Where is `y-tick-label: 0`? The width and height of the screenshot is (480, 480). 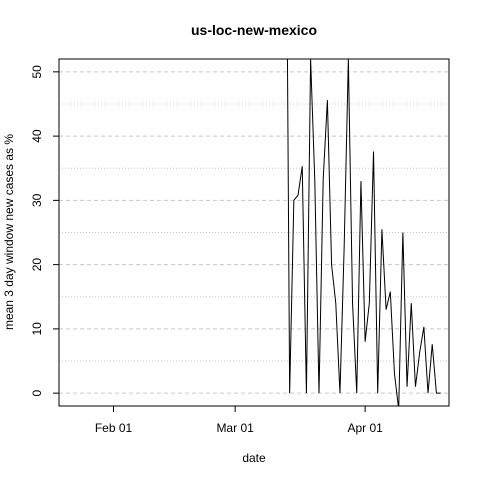 y-tick-label: 0 is located at coordinates (37, 392).